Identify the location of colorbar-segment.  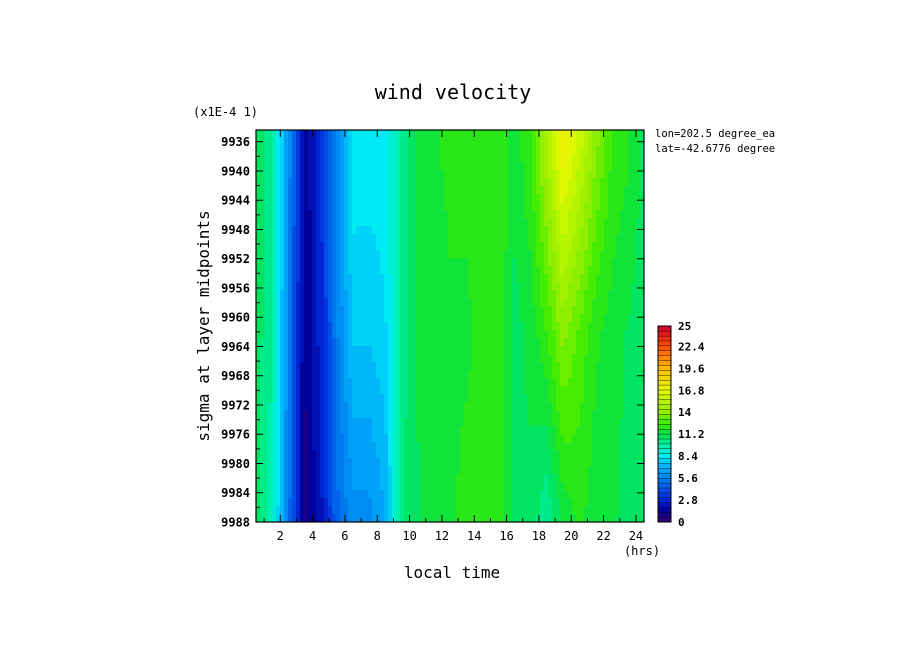
(664, 431).